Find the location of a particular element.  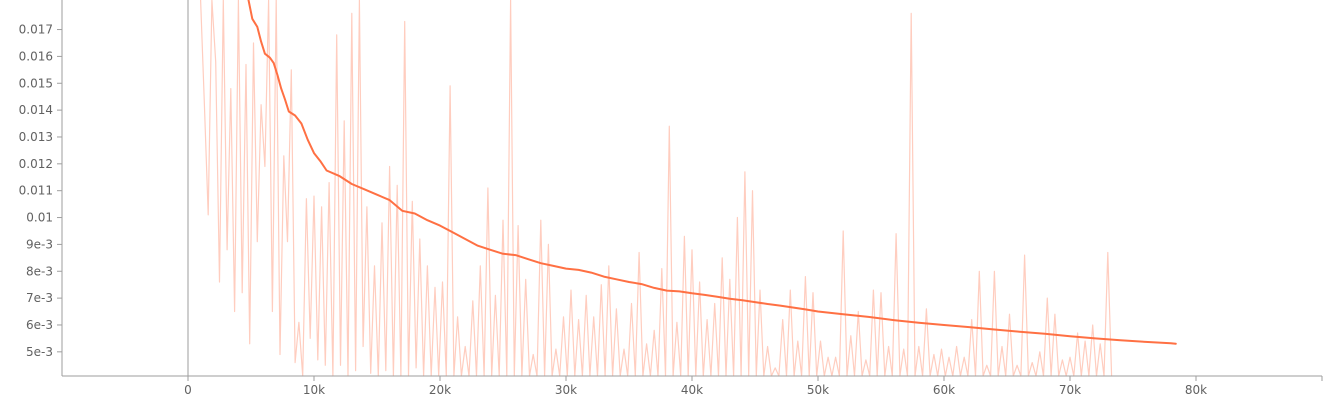

x-tick-label: 30k is located at coordinates (566, 390).